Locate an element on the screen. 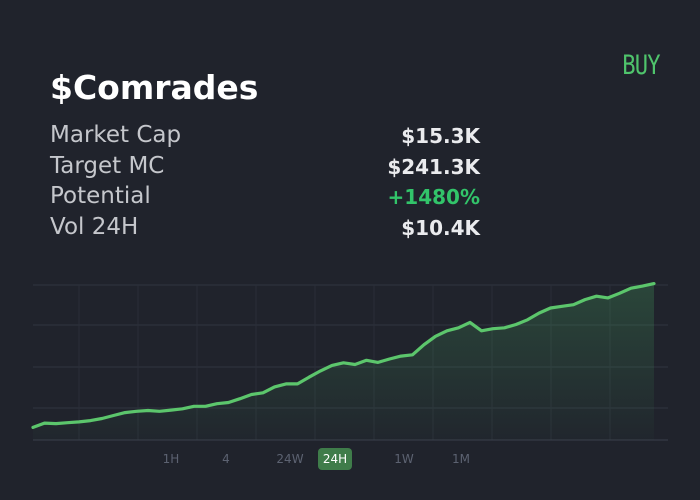  tab-24h: 24H is located at coordinates (335, 459).